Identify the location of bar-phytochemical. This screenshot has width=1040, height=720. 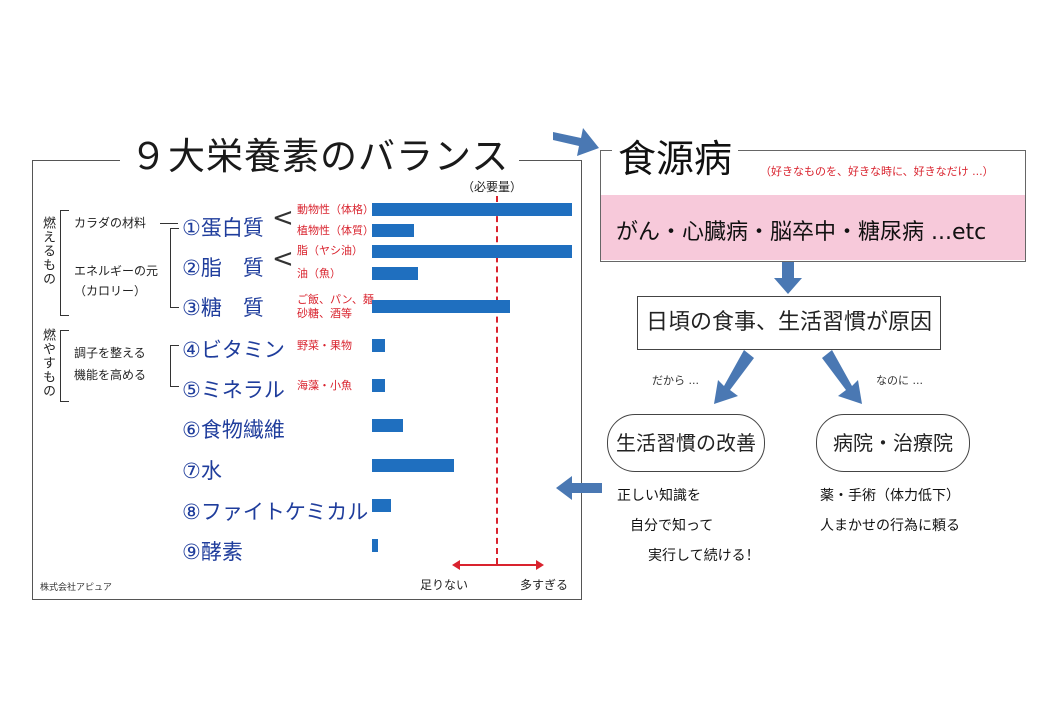
(381, 505).